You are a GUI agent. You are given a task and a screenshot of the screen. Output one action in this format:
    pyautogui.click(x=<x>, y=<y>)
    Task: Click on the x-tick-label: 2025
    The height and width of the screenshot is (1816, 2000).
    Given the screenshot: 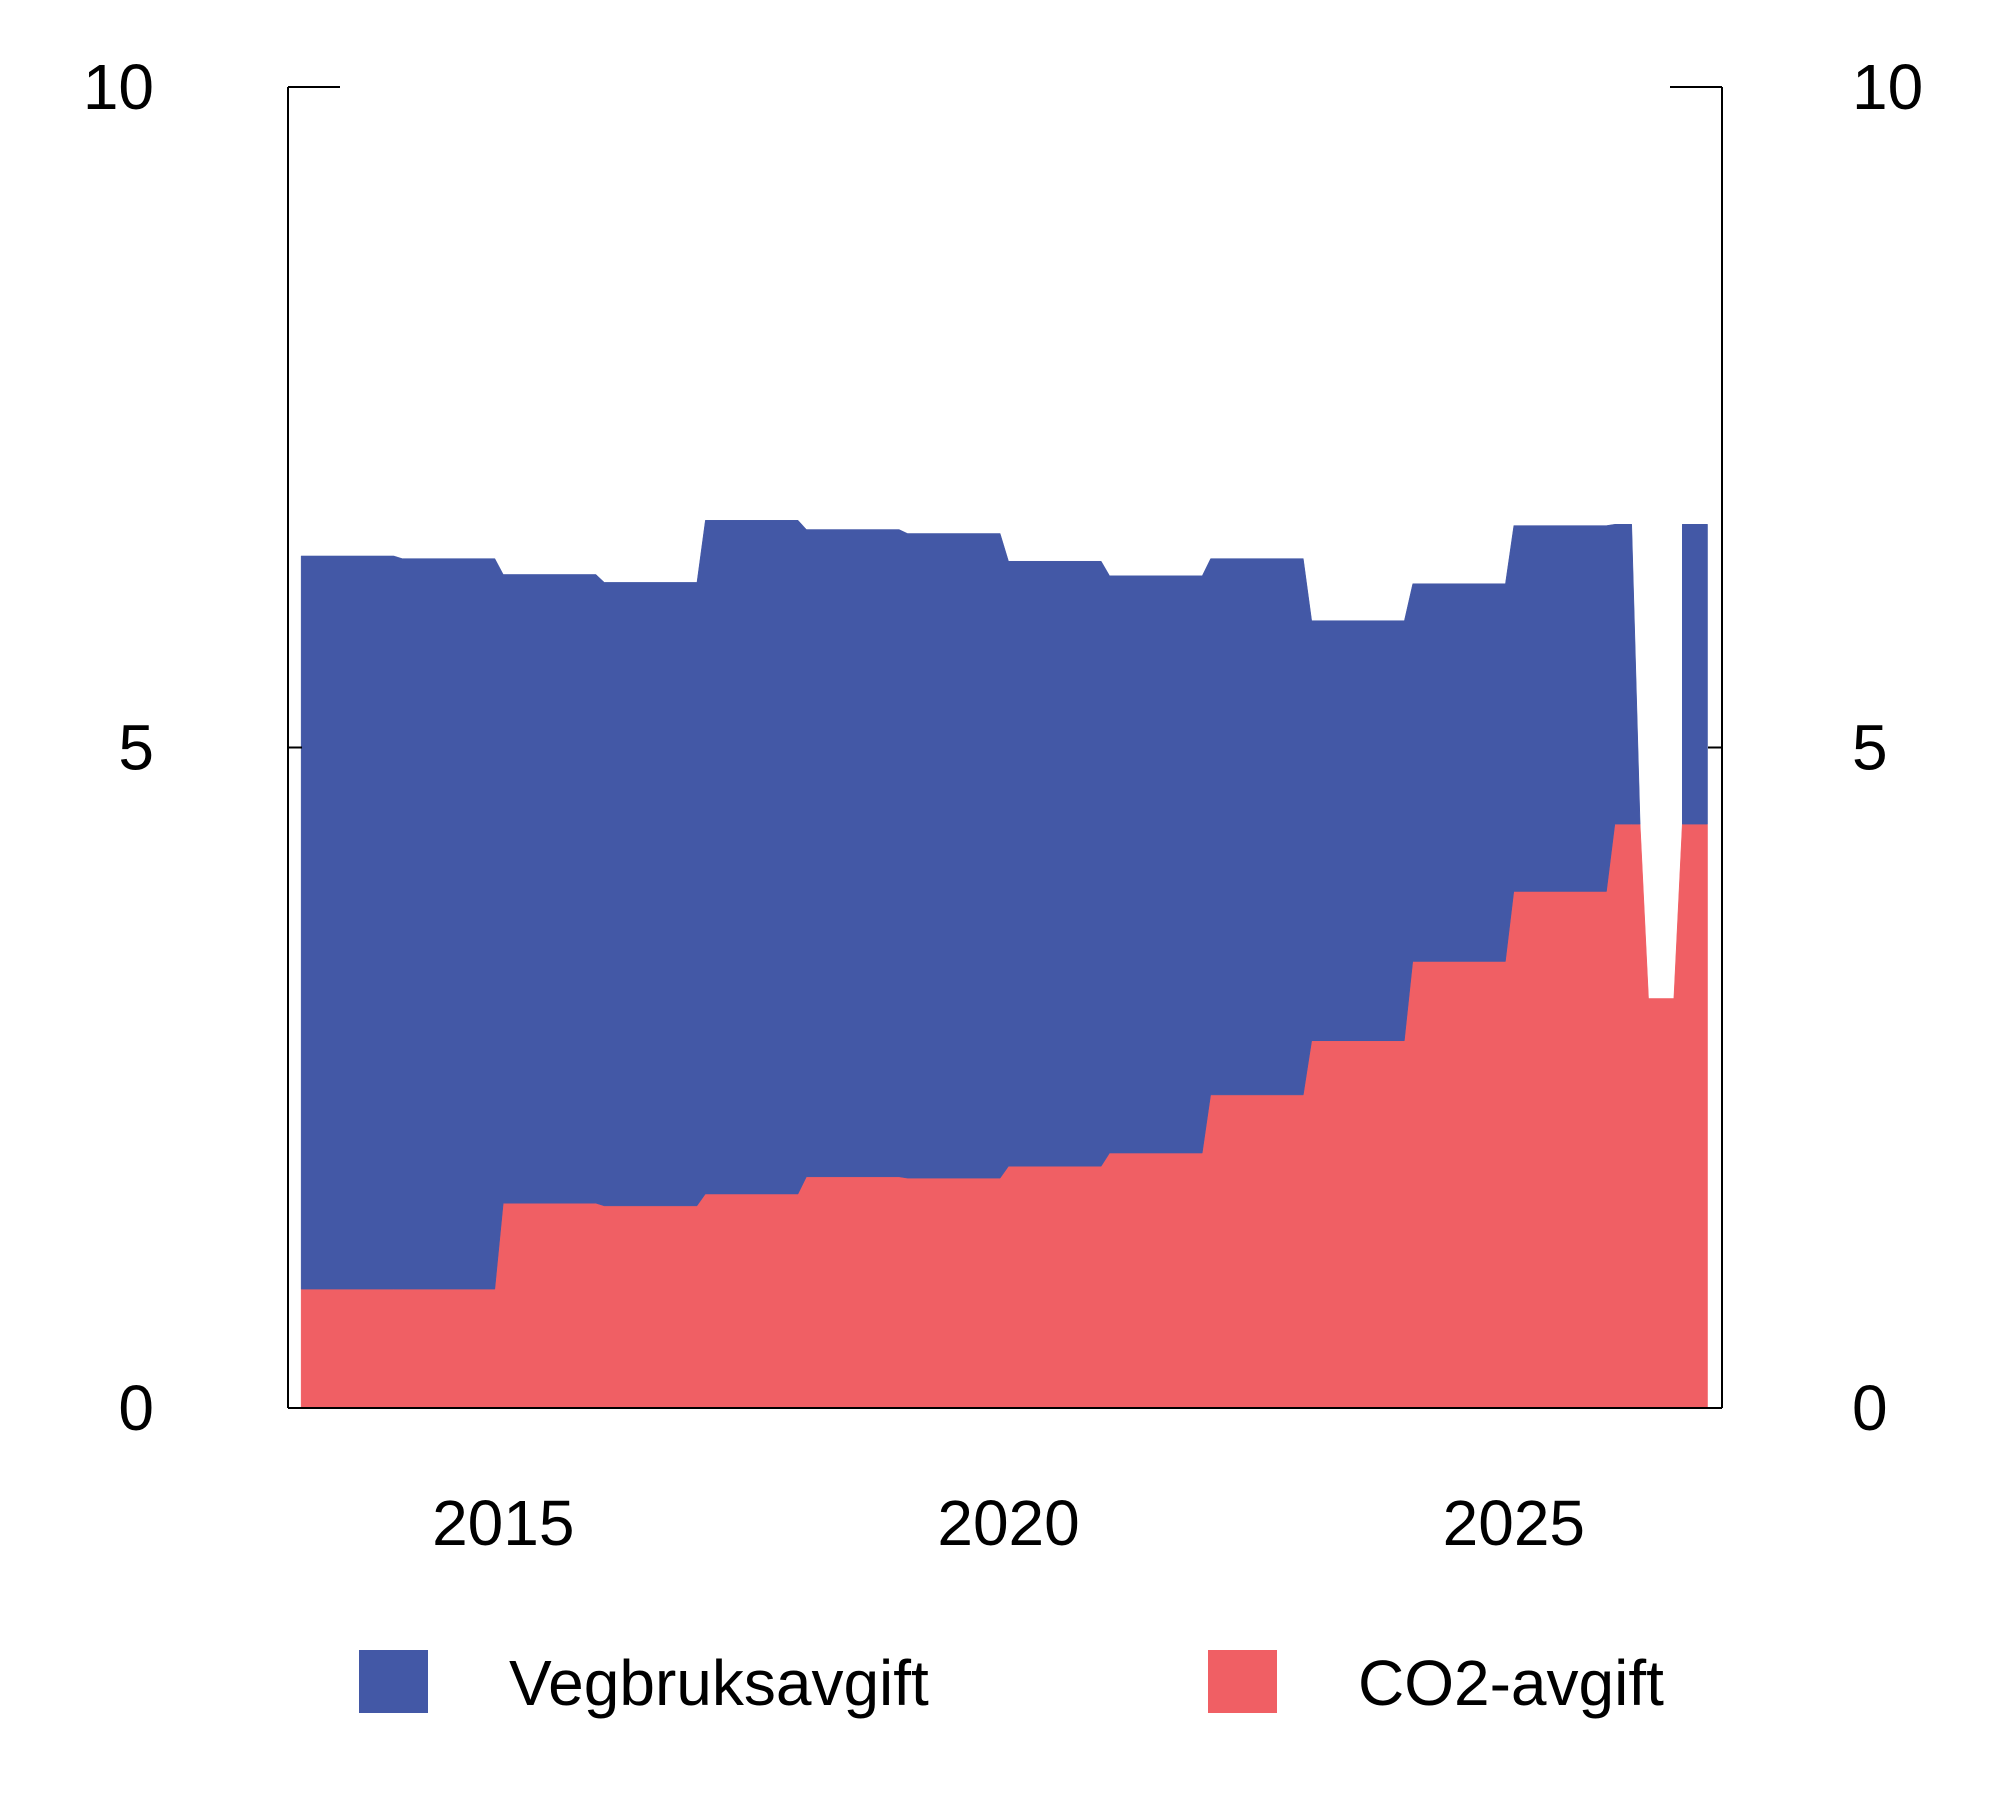 What is the action you would take?
    pyautogui.click(x=1514, y=1523)
    